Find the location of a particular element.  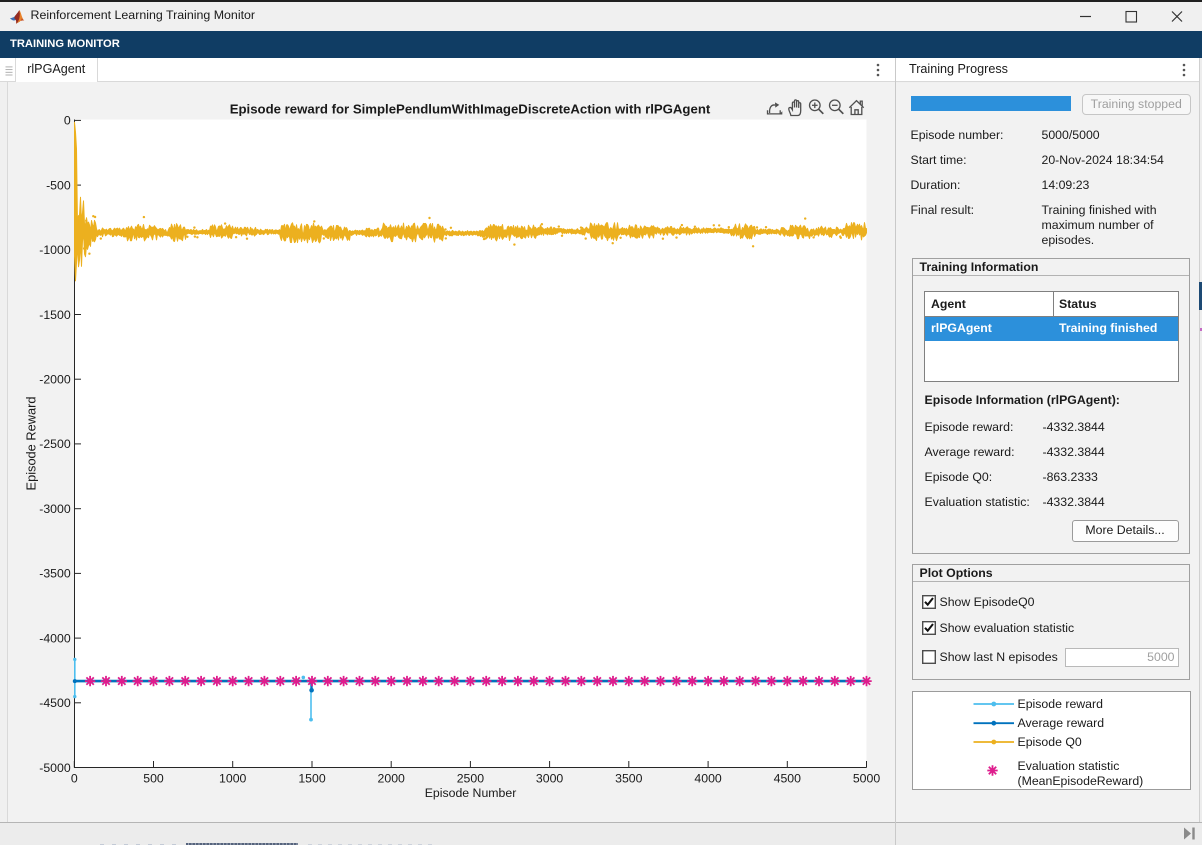

svg-text: -1000 is located at coordinates (55, 250).